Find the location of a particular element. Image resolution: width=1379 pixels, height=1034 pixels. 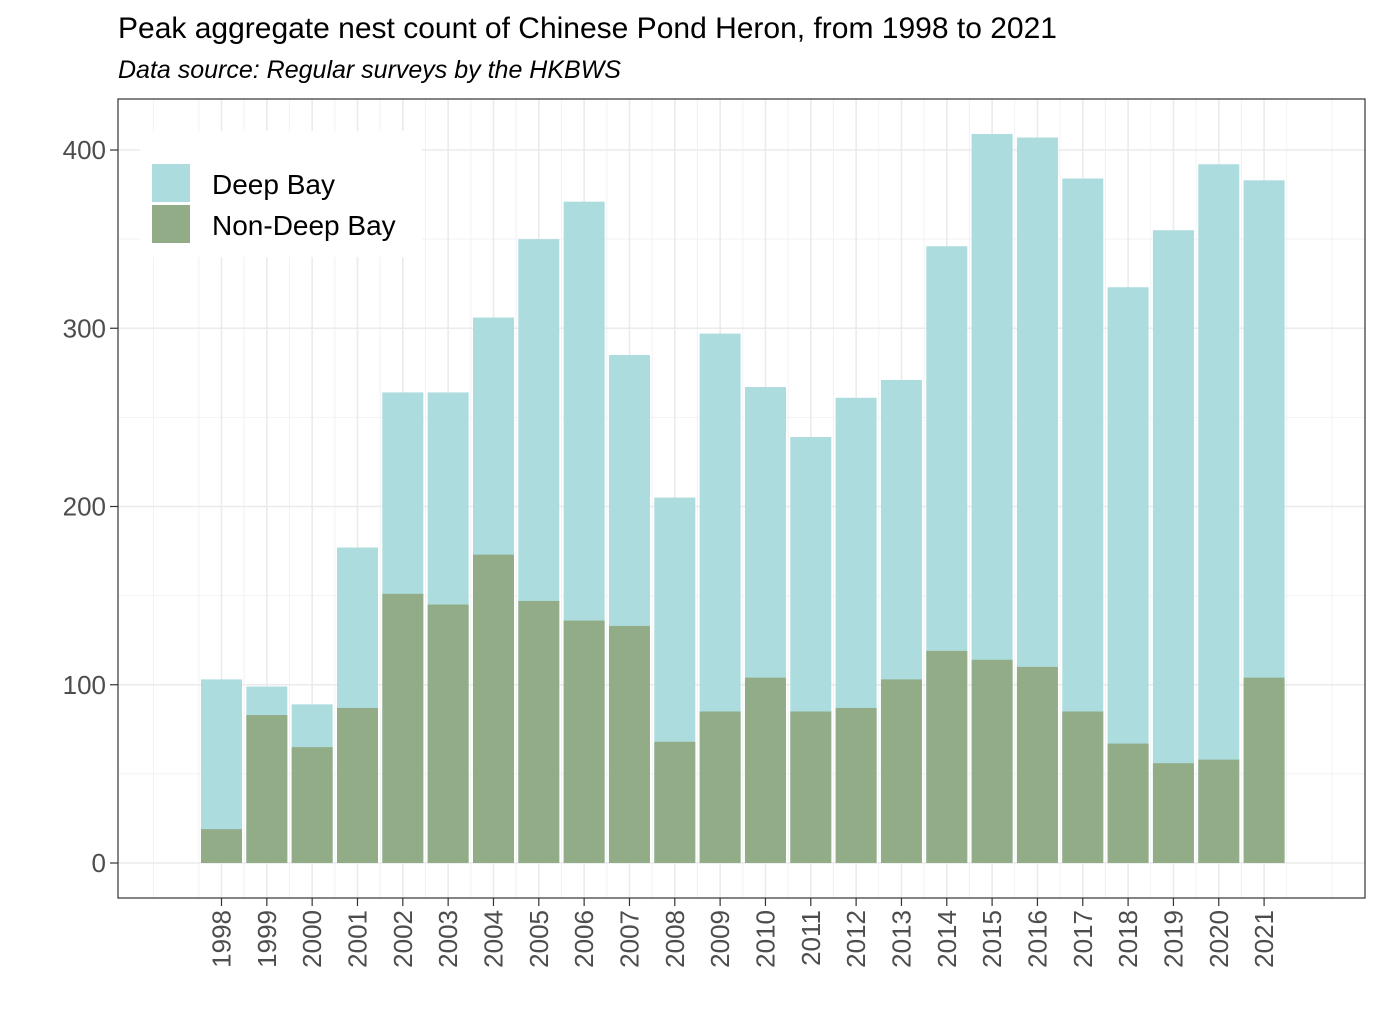

x-tick-label: 2011 is located at coordinates (811, 938).